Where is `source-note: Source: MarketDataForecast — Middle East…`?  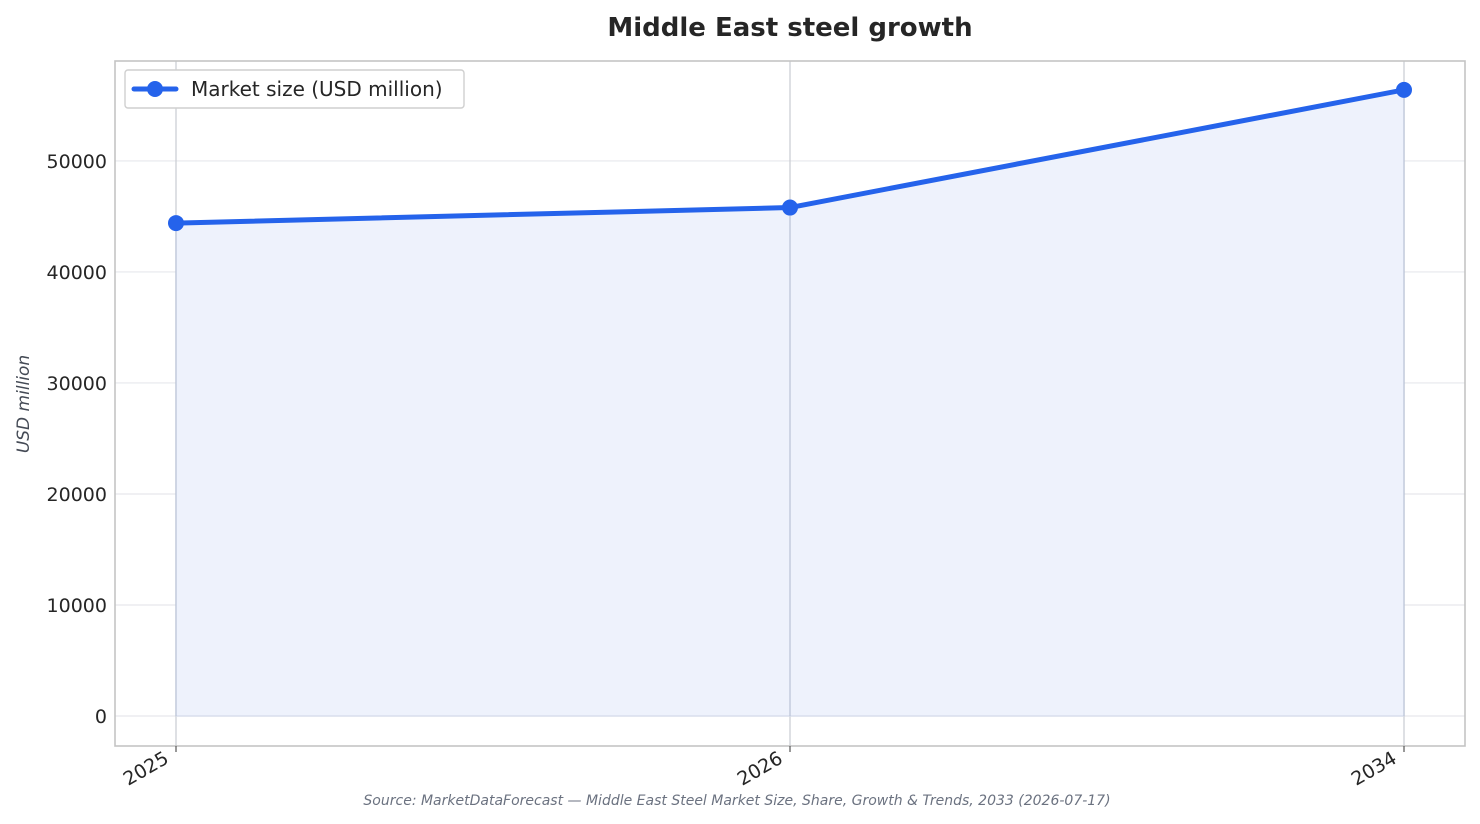
source-note: Source: MarketDataForecast — Middle East… is located at coordinates (736, 801).